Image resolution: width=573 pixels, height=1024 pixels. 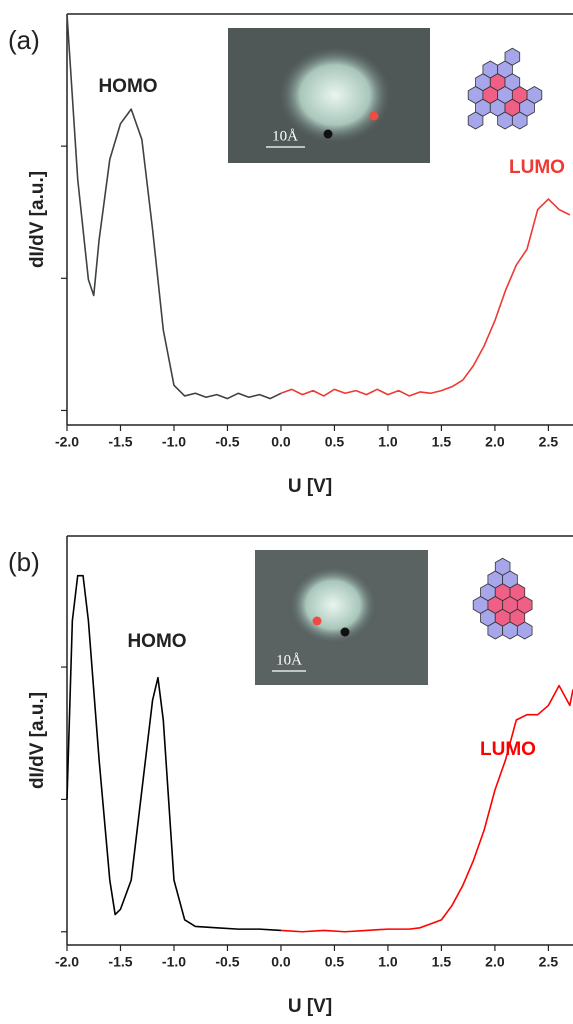 I want to click on panel-label: (b), so click(x=24, y=562).